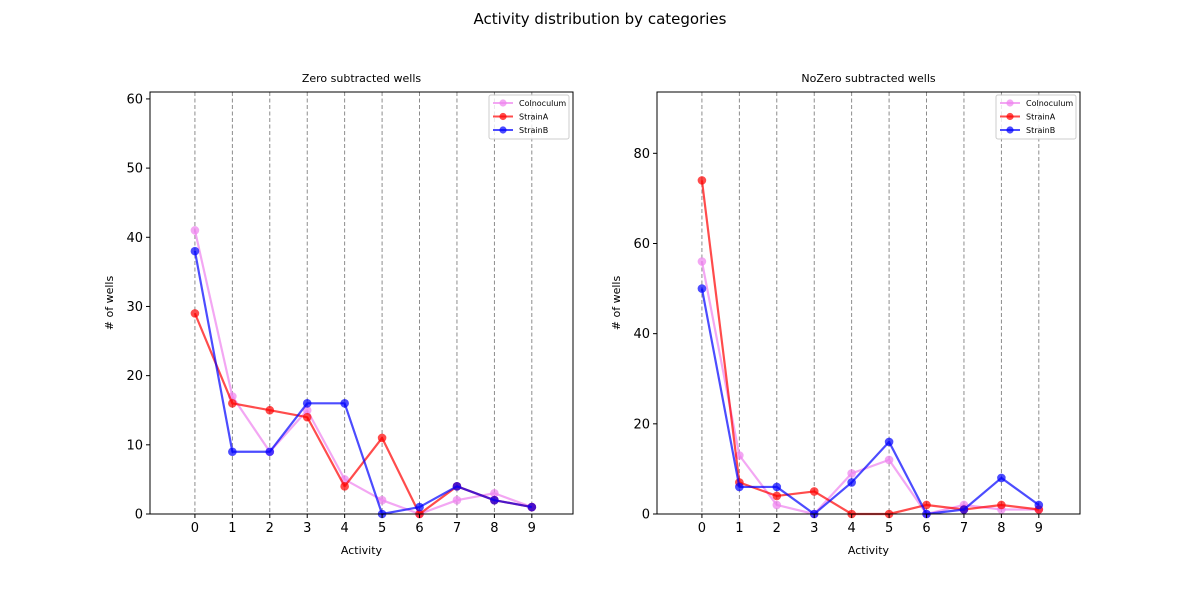 Image resolution: width=1200 pixels, height=604 pixels. What do you see at coordinates (134, 169) in the screenshot?
I see `y-tick-label: 50` at bounding box center [134, 169].